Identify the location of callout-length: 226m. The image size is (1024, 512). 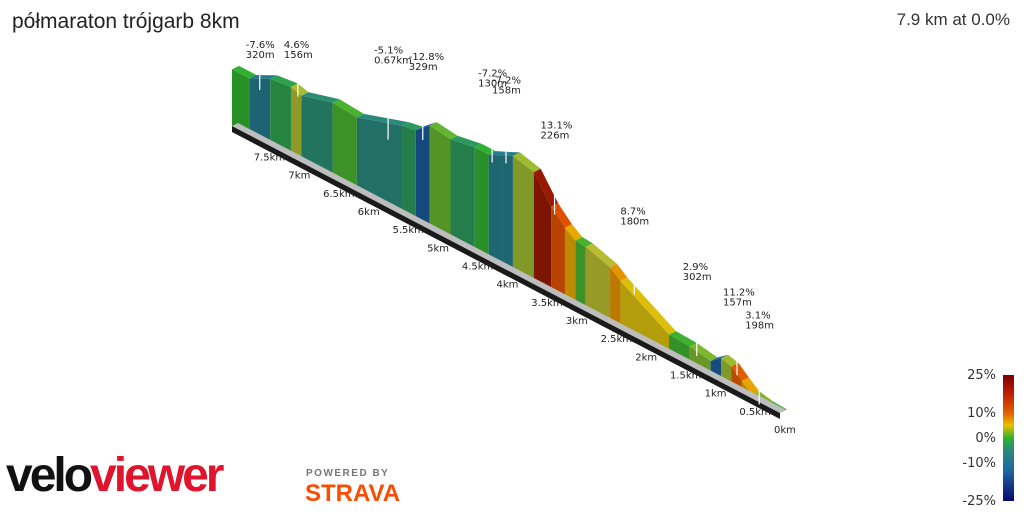
(555, 135).